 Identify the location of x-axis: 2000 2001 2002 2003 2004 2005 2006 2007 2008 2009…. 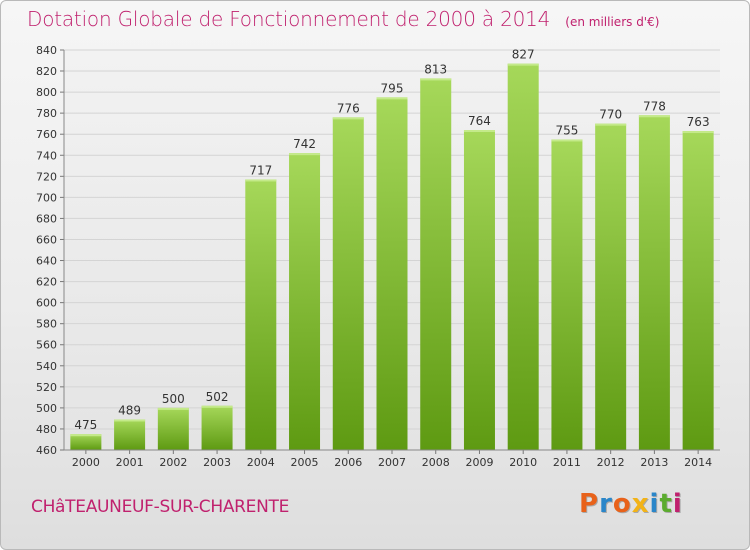
(392, 459).